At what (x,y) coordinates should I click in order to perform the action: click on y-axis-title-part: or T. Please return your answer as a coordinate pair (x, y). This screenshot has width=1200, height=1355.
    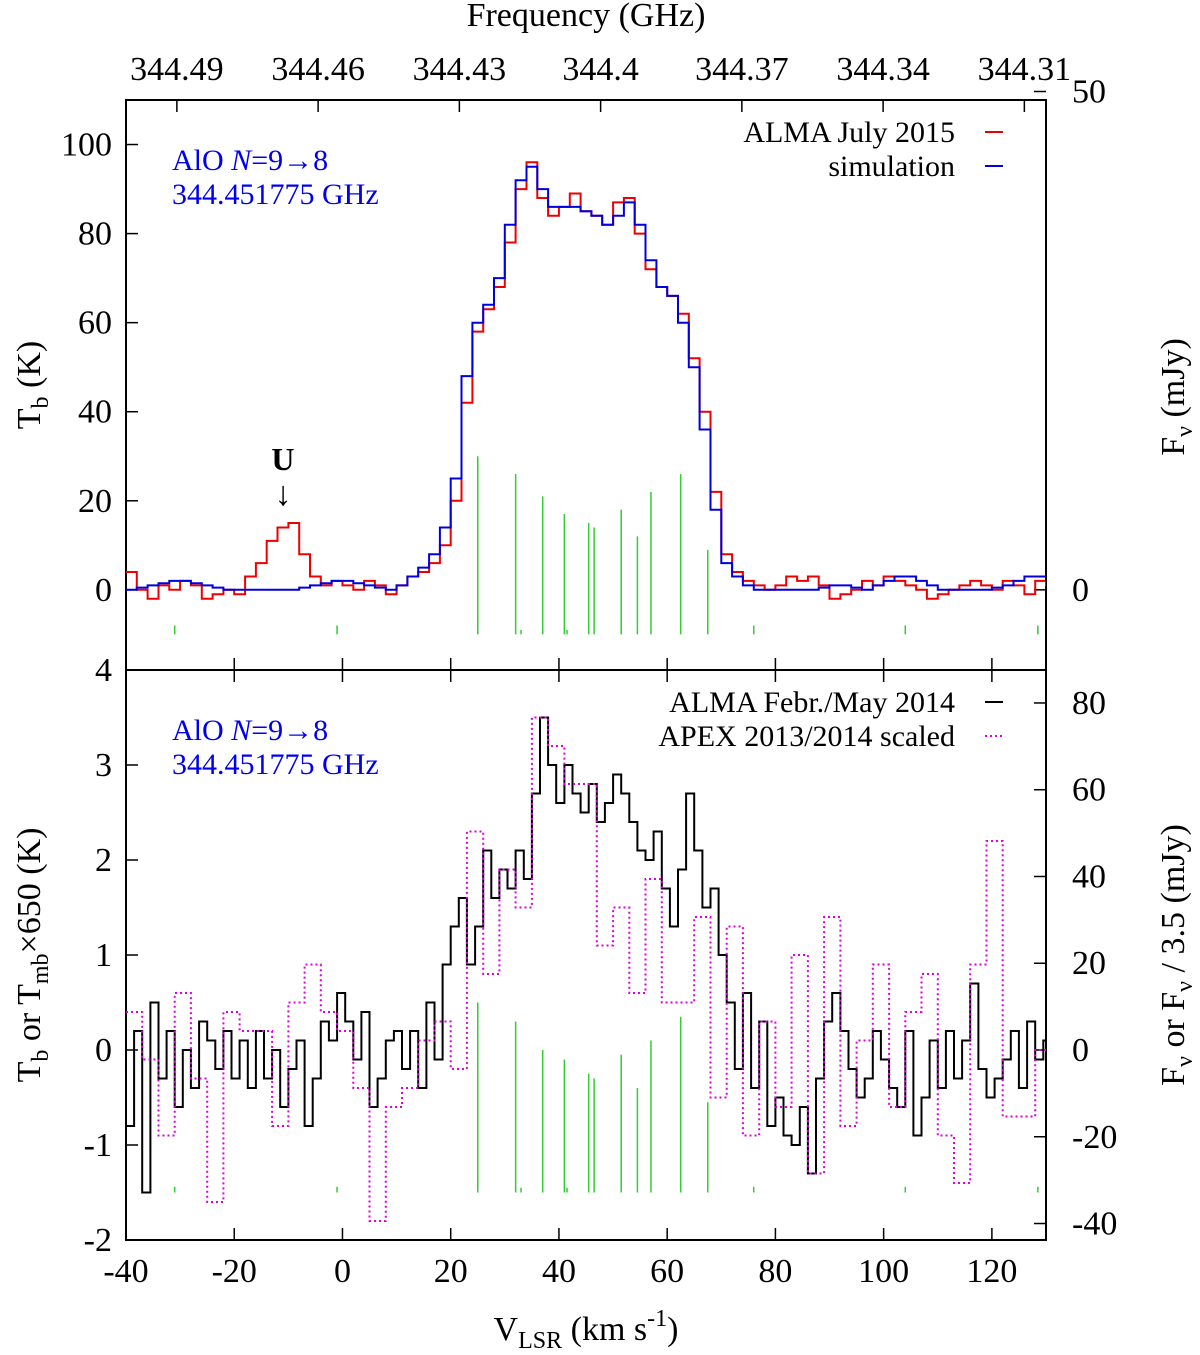
    Looking at the image, I should click on (29, 1017).